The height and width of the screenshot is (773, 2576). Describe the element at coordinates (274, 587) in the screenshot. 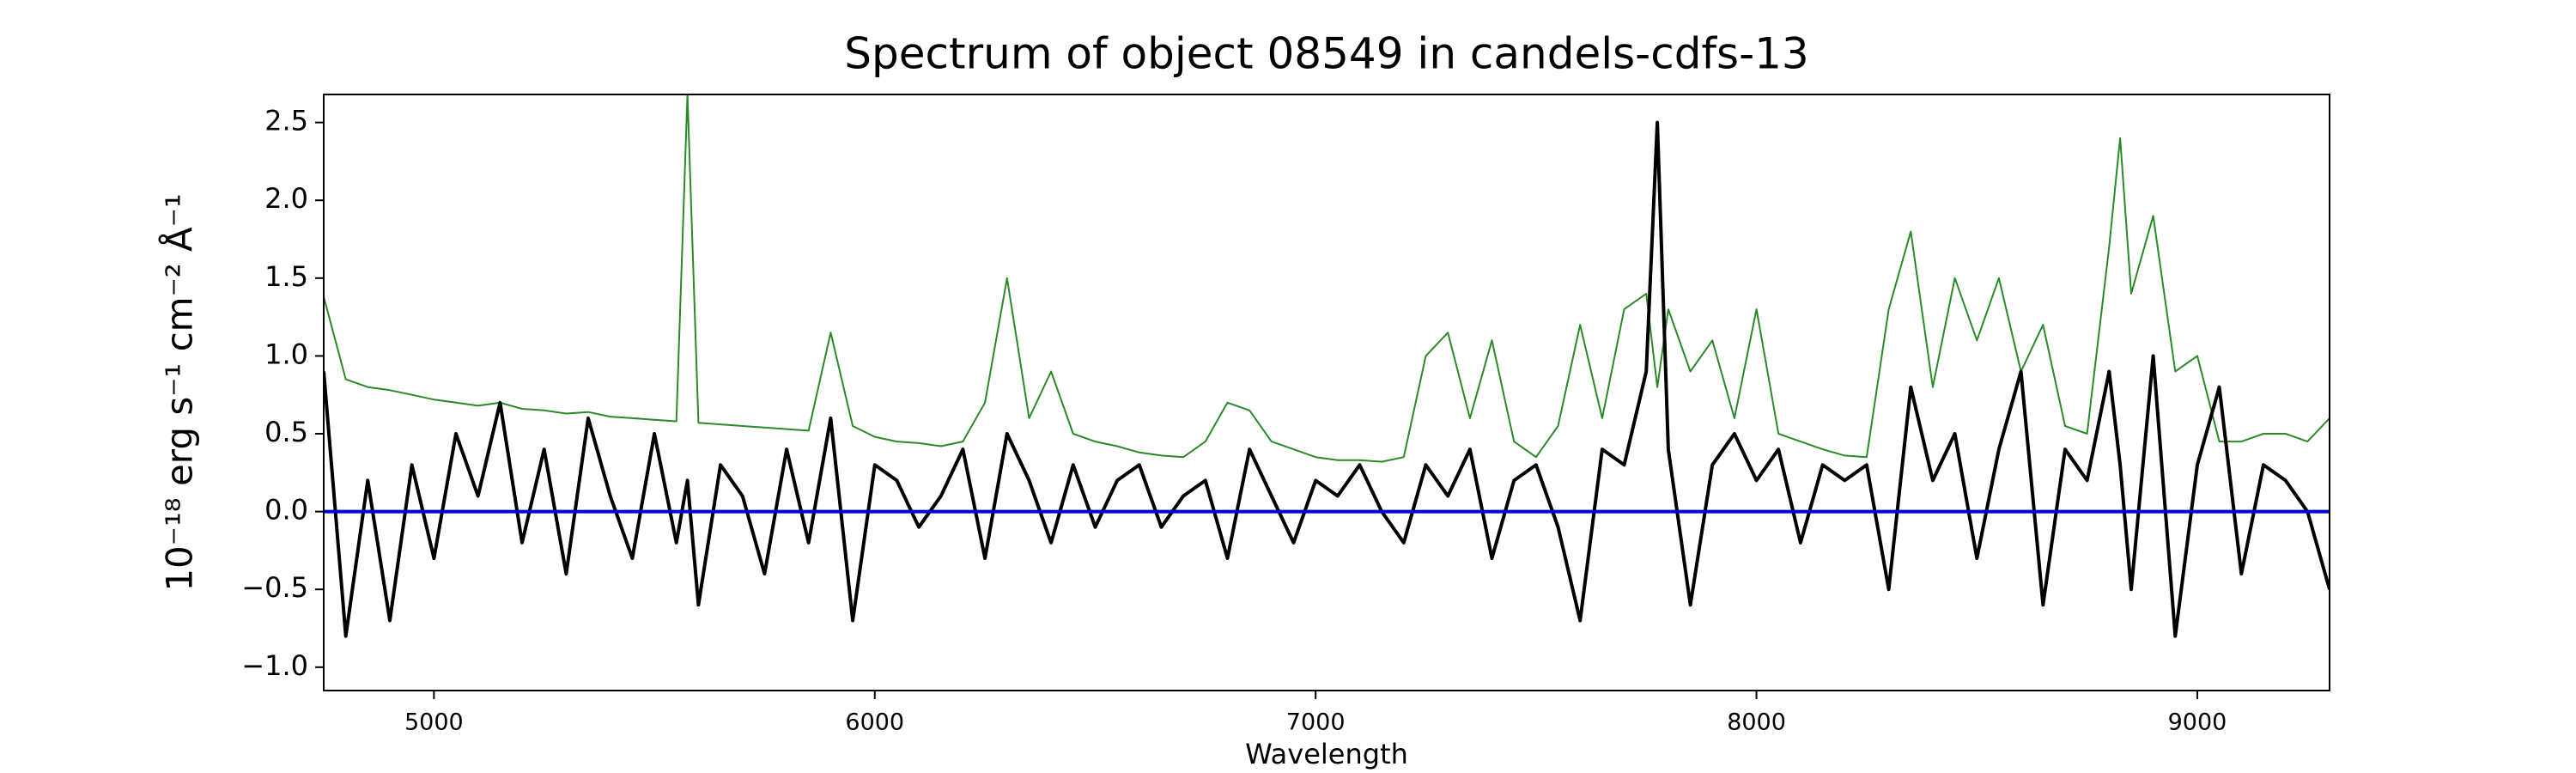

I see `y-tick-label: −0.5` at that location.